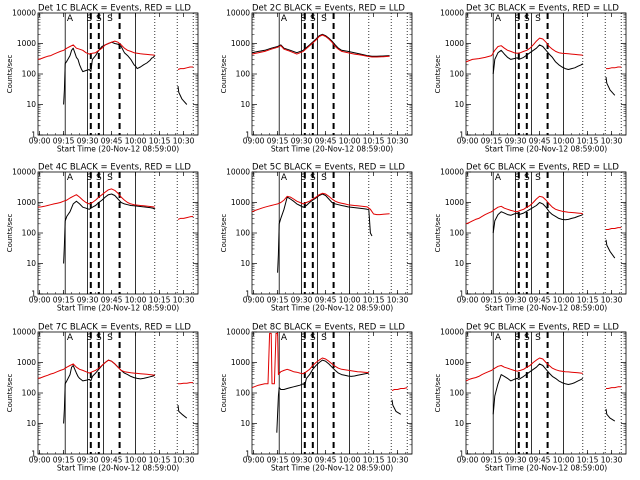 Image resolution: width=640 pixels, height=480 pixels. I want to click on chart-title: Det 6C BLACK = Events, RED = LLD, so click(542, 168).